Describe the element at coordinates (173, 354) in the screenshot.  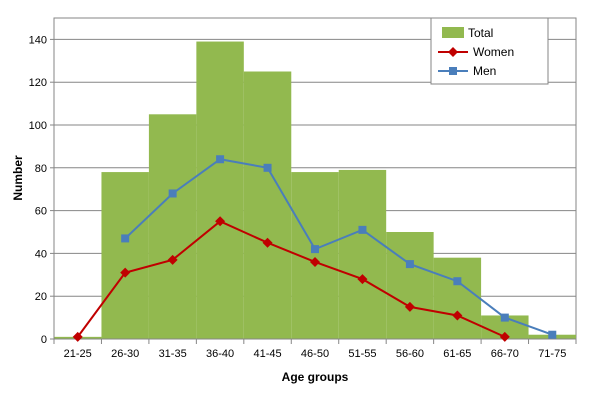
I see `x-tick-label: 31-35` at that location.